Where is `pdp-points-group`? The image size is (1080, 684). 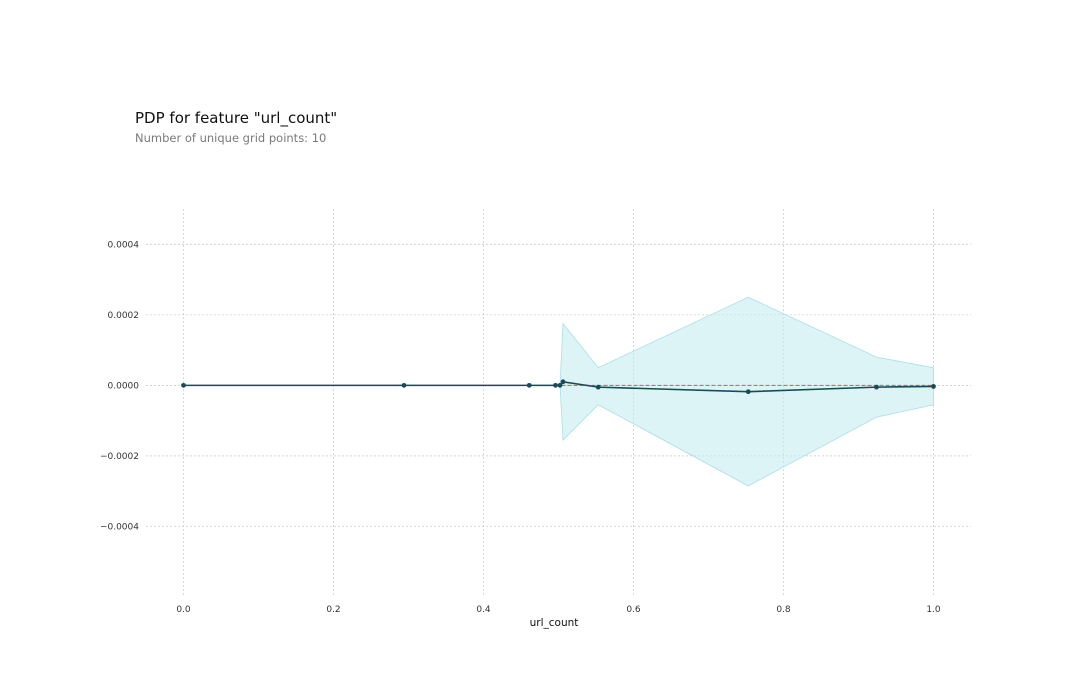
pdp-points-group is located at coordinates (558, 387).